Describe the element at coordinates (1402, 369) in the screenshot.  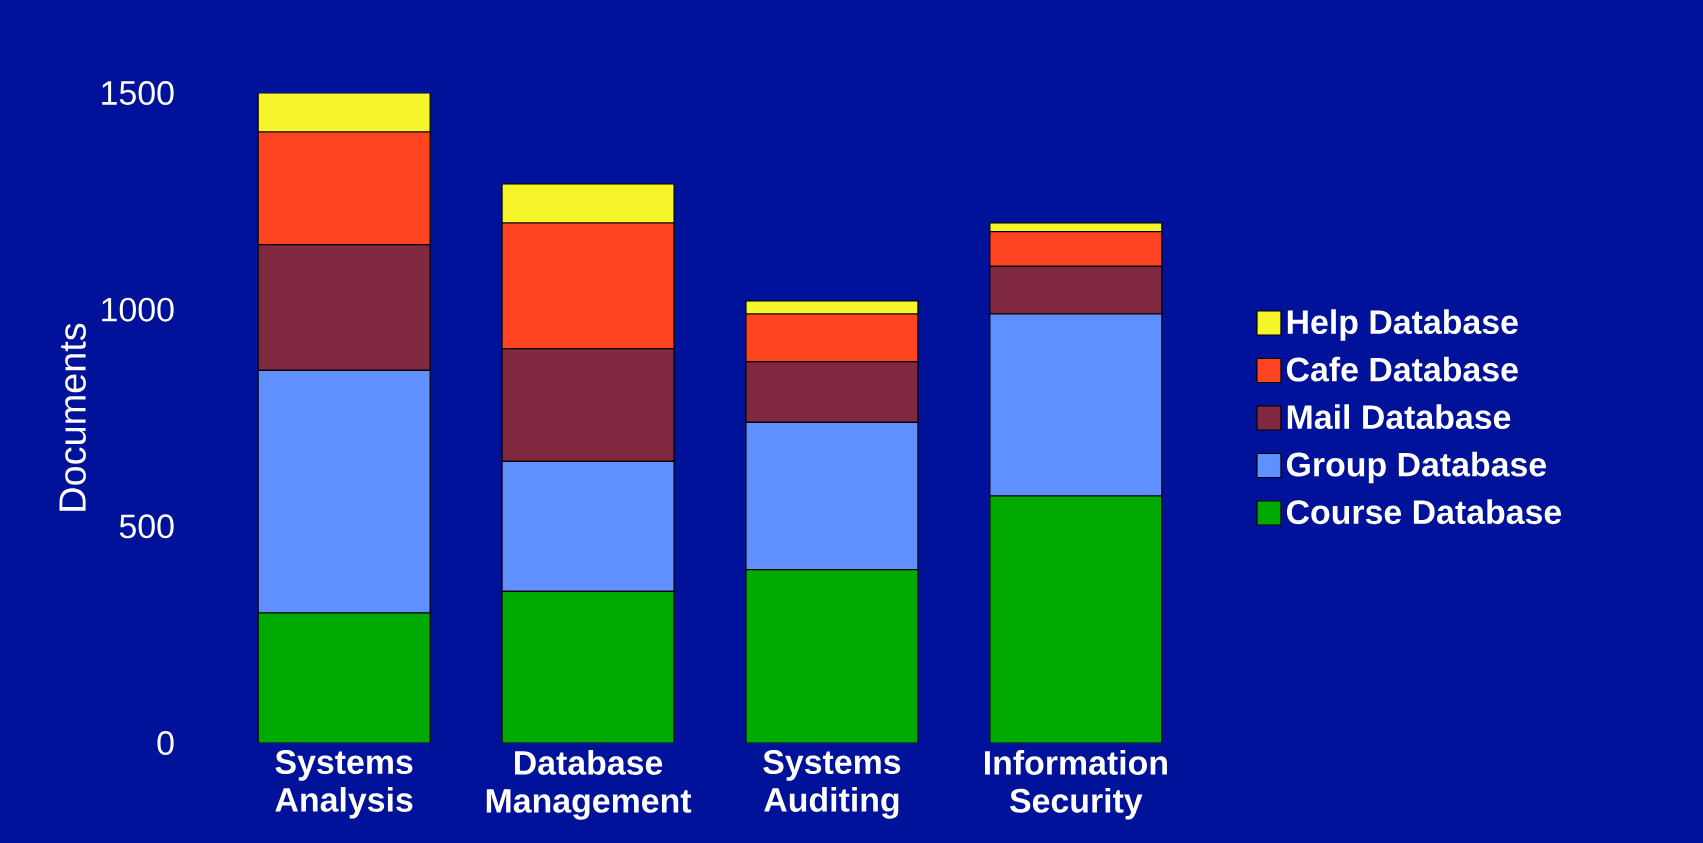
I see `legend-label: Cafe Database` at that location.